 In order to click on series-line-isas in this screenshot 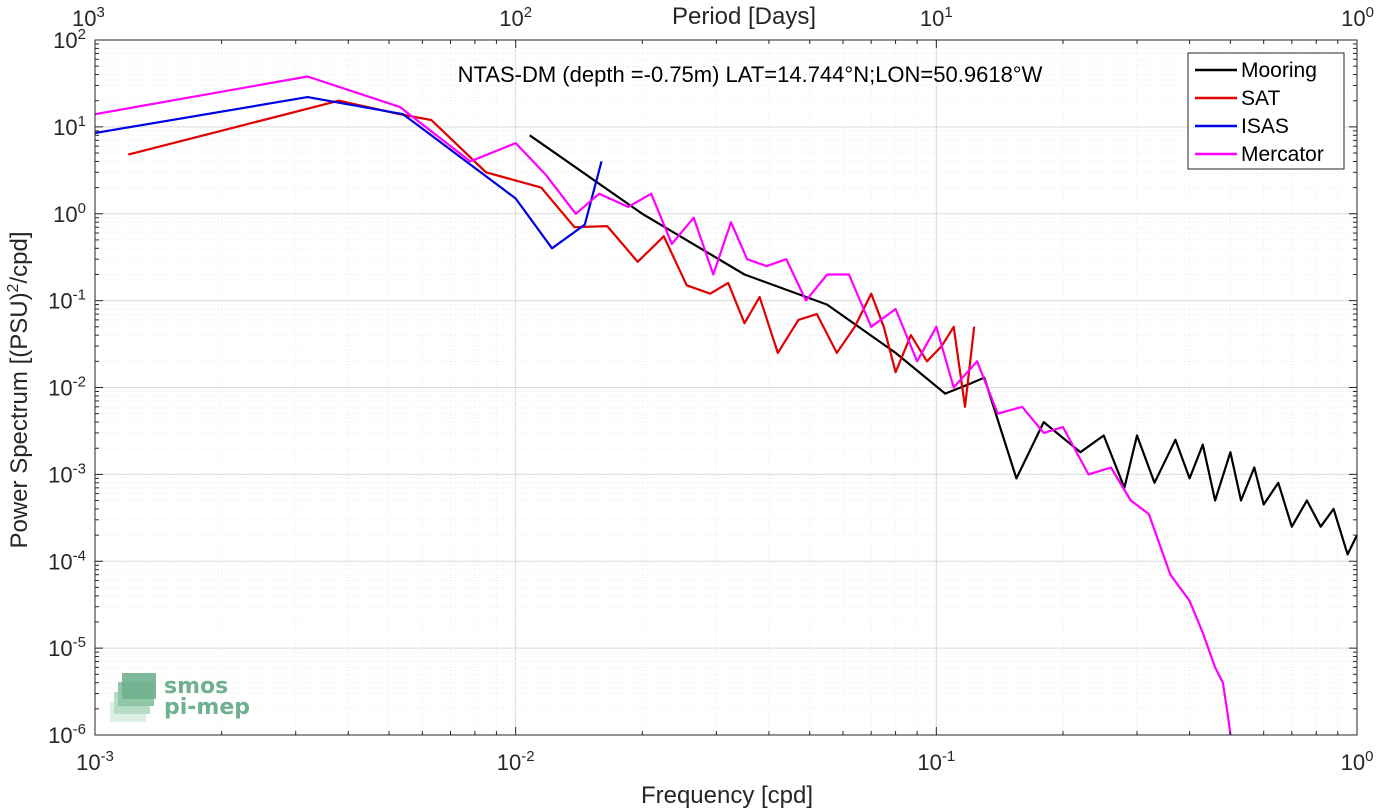, I will do `click(348, 172)`.